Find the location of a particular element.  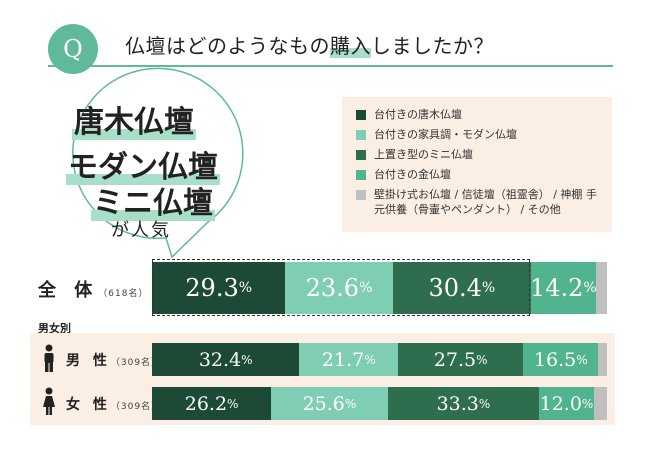

row-label-male-n: （309名） is located at coordinates (136, 363).